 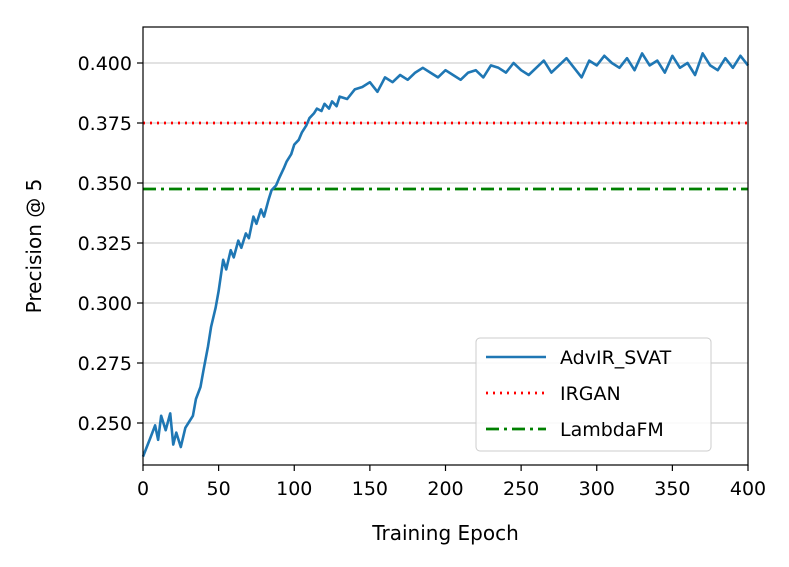 I want to click on y-axis-title: Precision @ 5, so click(x=34, y=246).